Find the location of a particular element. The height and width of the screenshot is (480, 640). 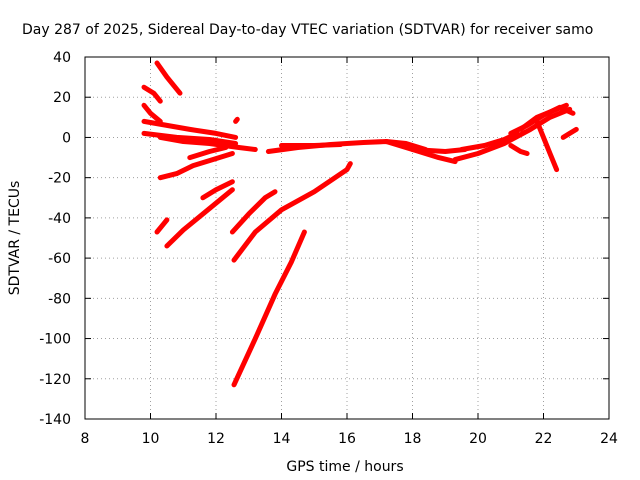

x-tick-label: 24 is located at coordinates (609, 439).